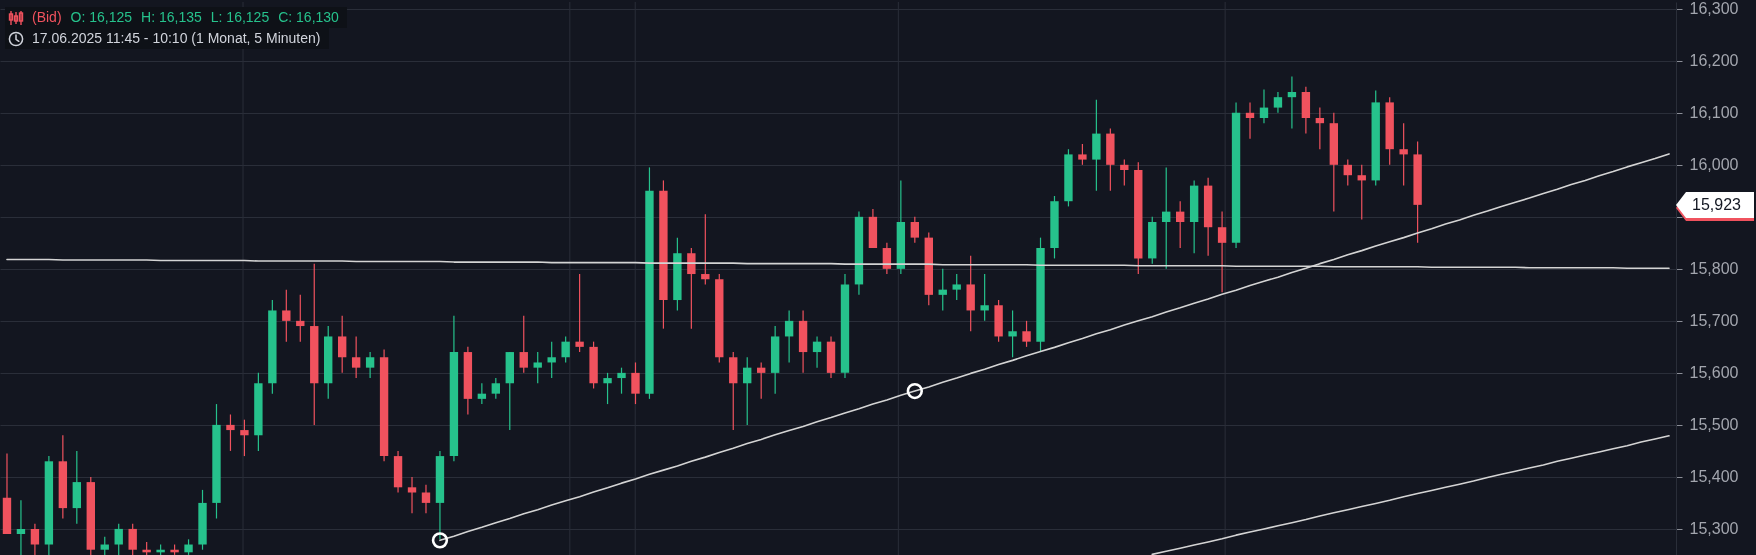 The width and height of the screenshot is (1756, 555). Describe the element at coordinates (1716, 204) in the screenshot. I see `text: 15,923` at that location.